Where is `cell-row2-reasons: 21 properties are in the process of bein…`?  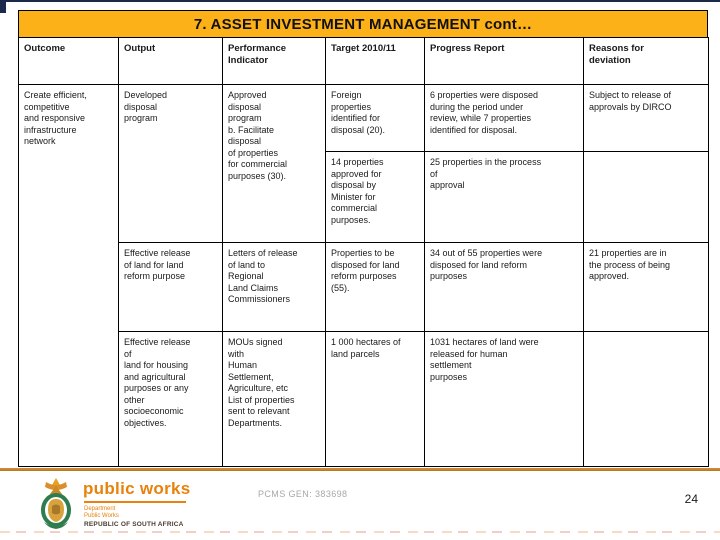
cell-row2-reasons: 21 properties are in the process of bein… is located at coordinates (646, 287).